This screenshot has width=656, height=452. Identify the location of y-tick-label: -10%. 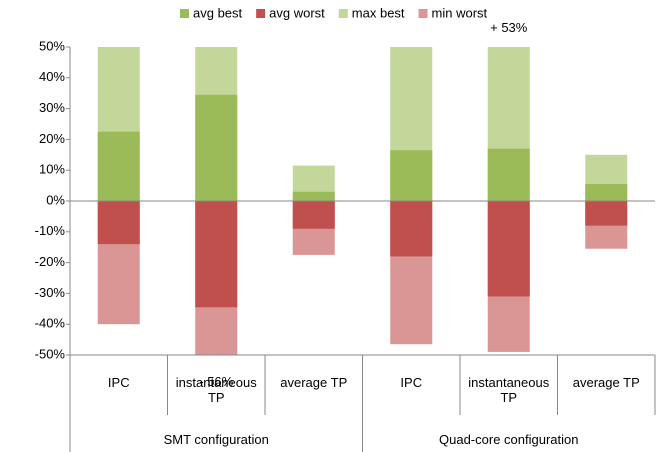
(50, 230).